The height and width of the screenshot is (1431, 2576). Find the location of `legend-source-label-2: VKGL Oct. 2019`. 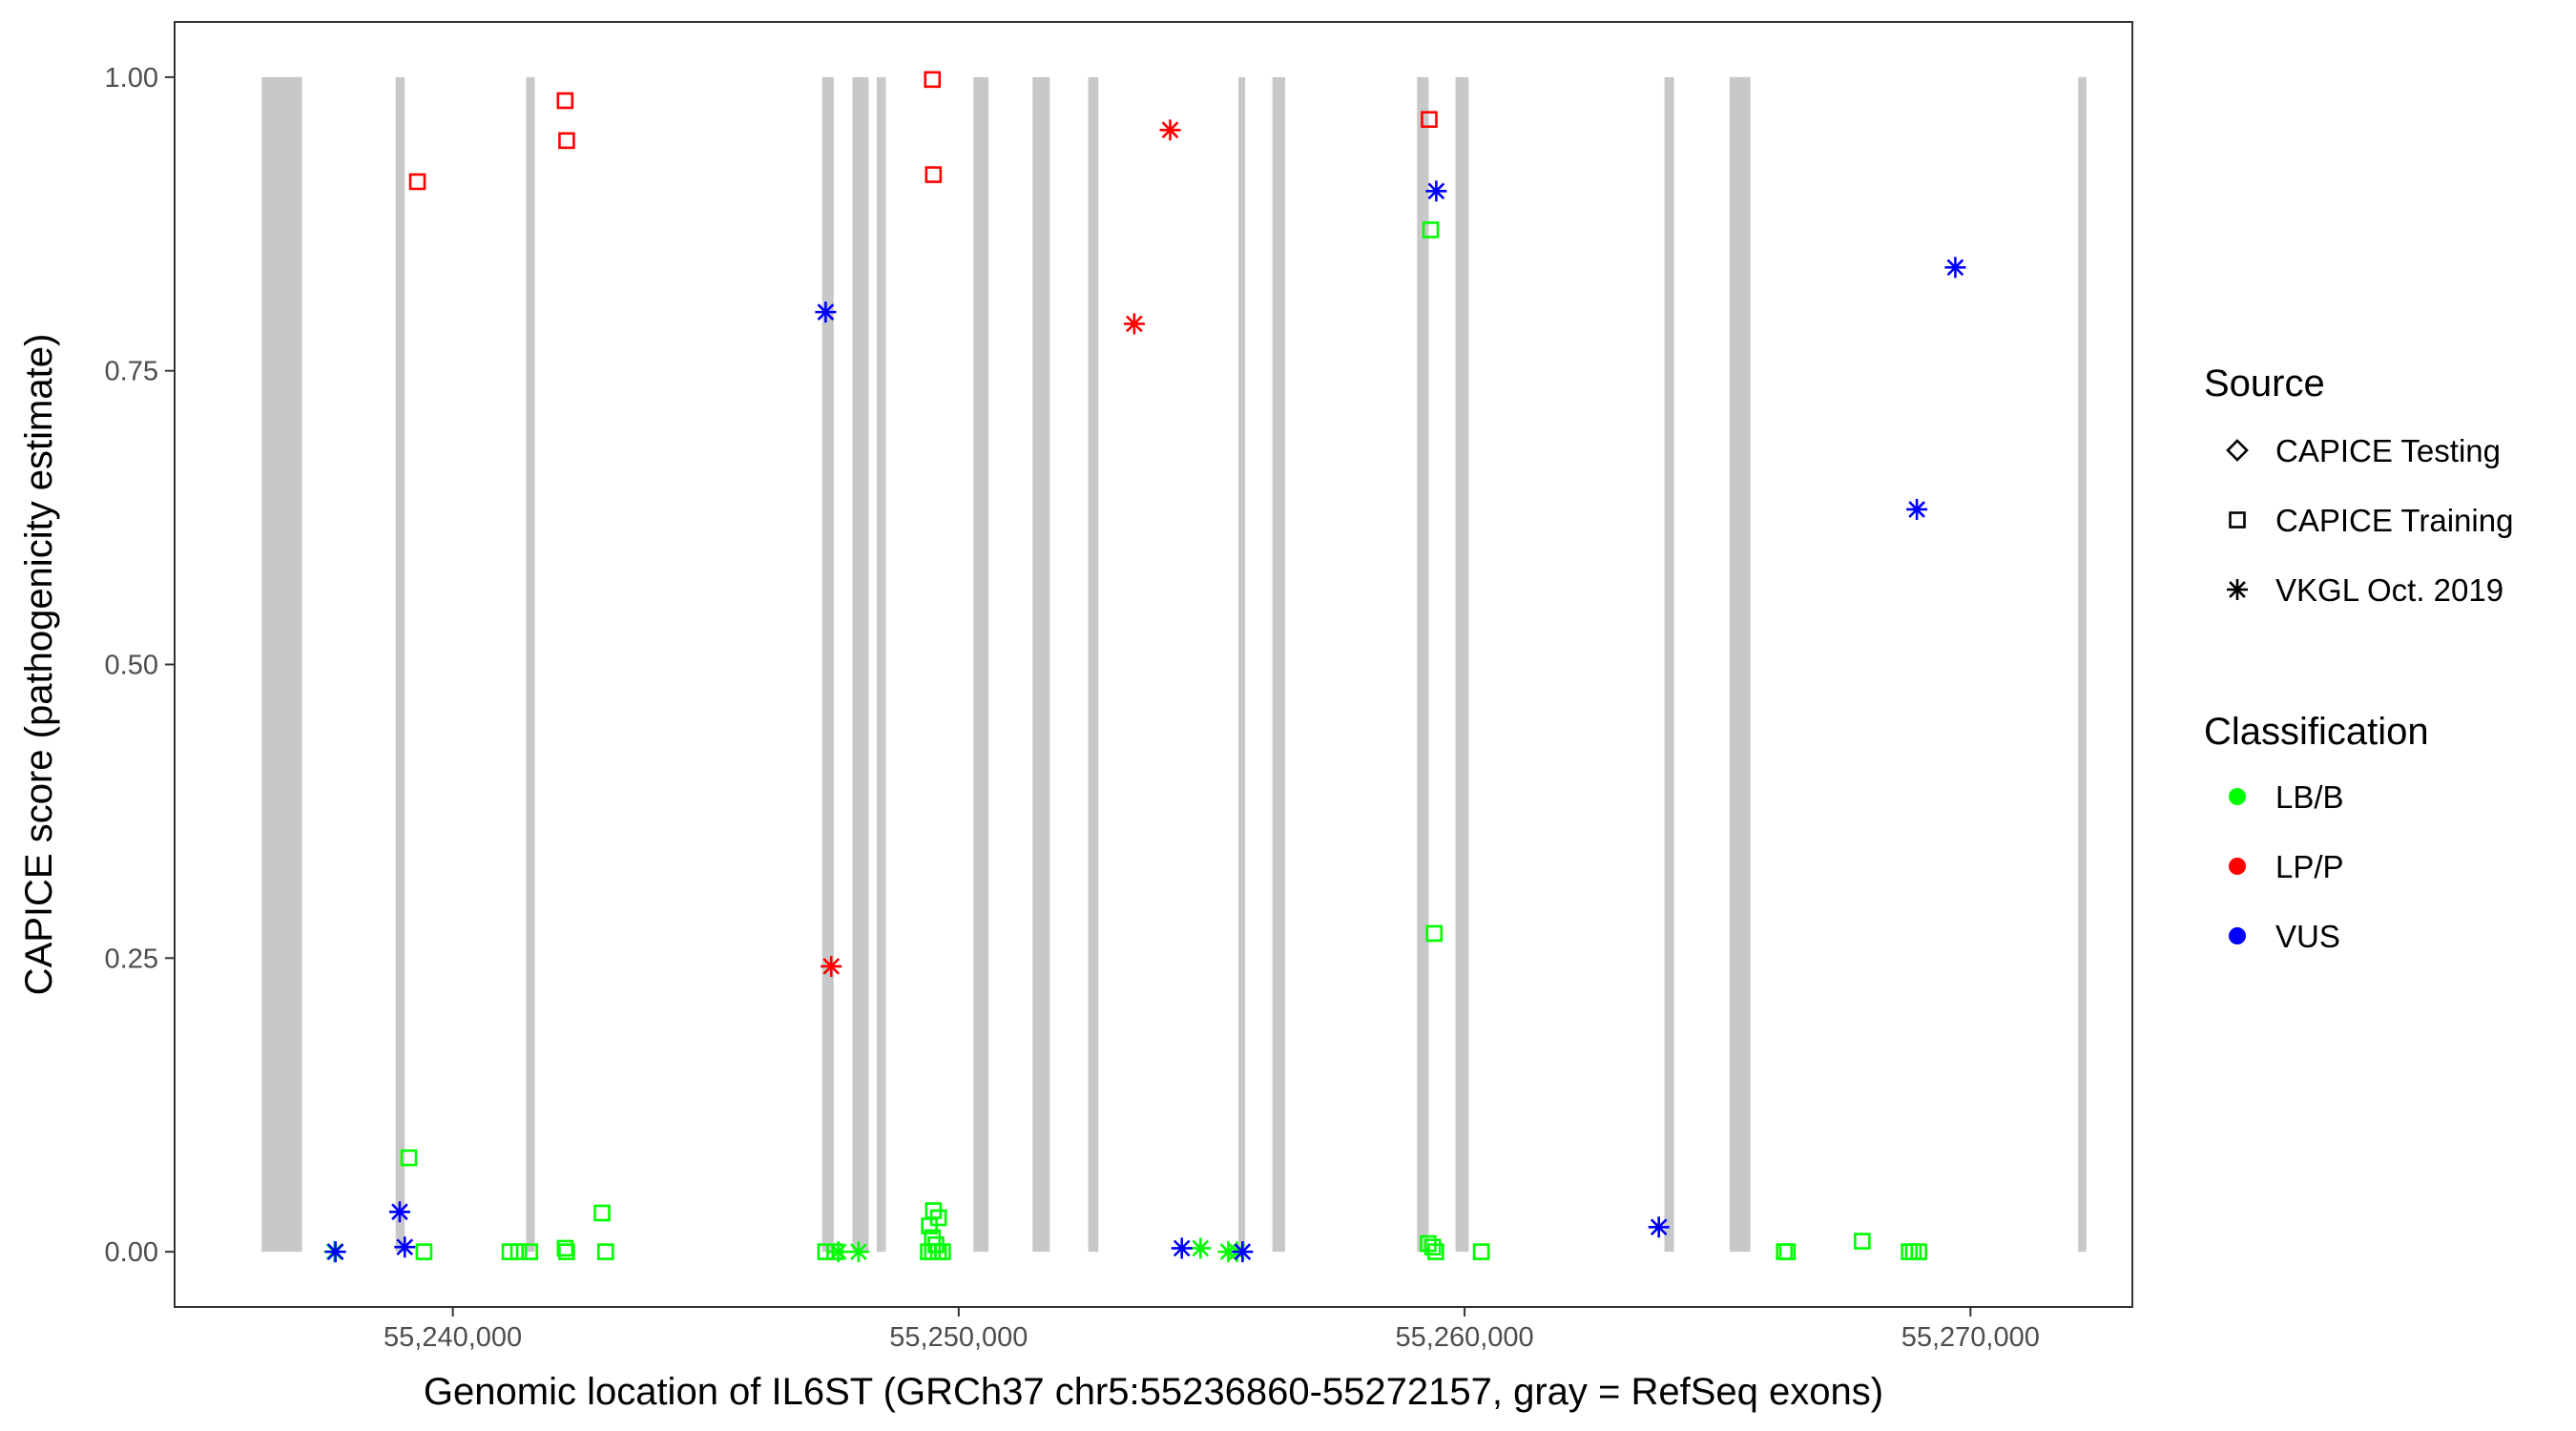

legend-source-label-2: VKGL Oct. 2019 is located at coordinates (2389, 590).